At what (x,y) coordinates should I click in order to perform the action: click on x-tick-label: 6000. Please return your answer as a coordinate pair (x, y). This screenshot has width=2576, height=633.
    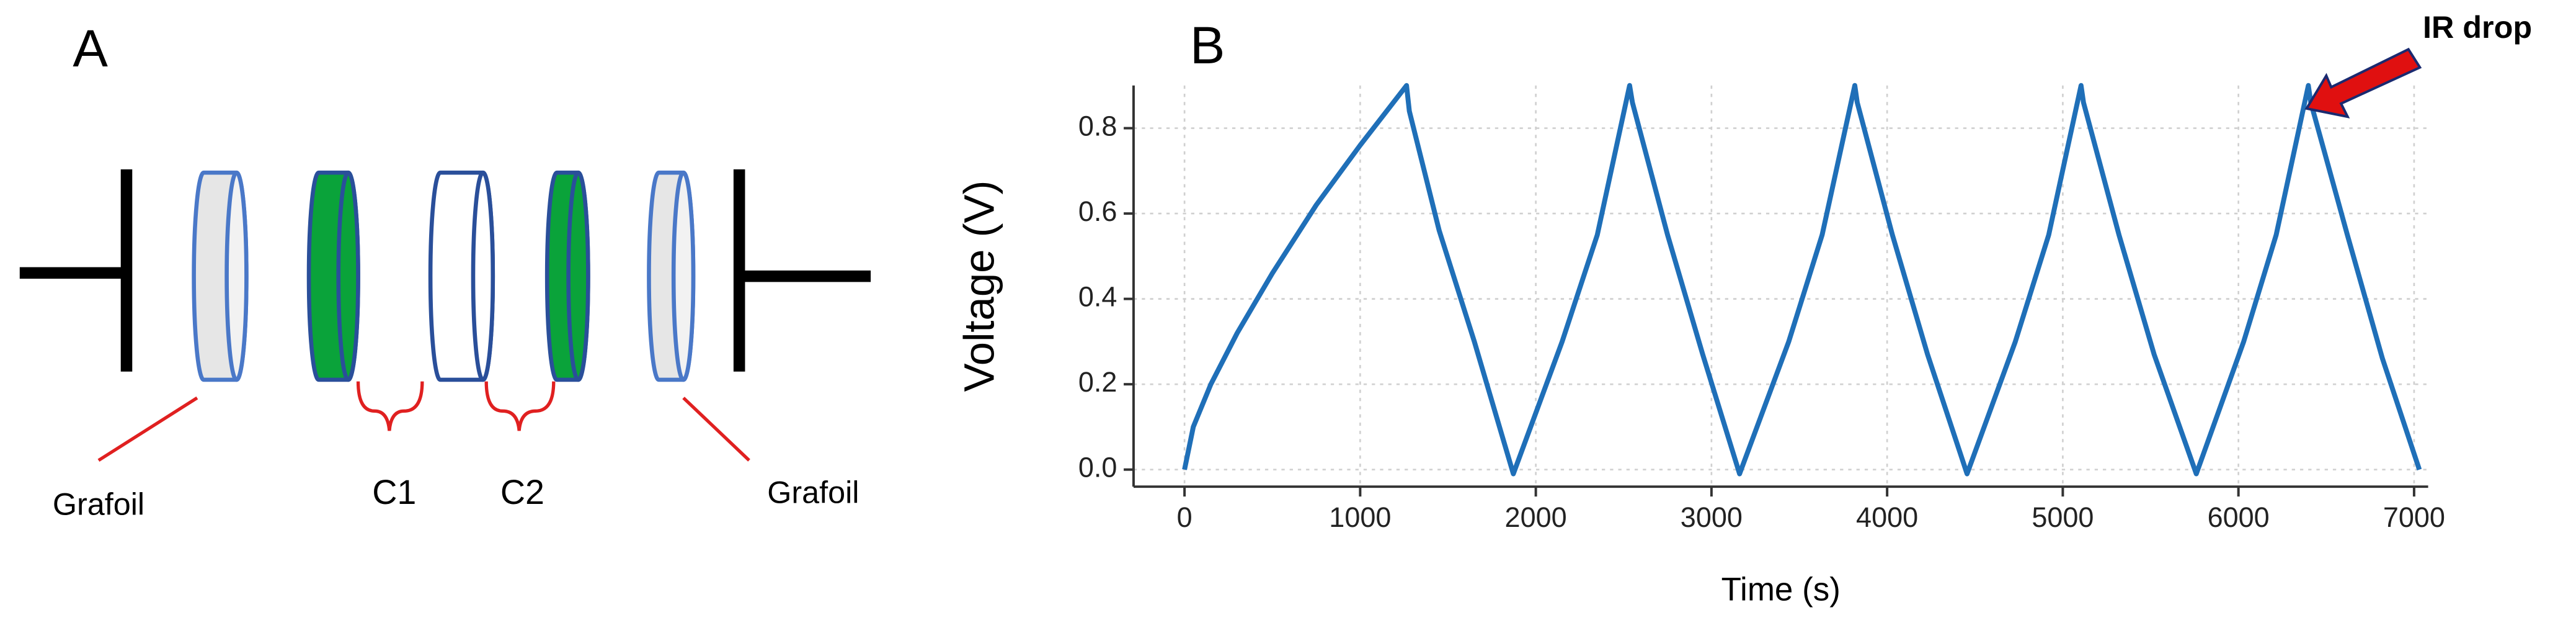
    Looking at the image, I should click on (2239, 517).